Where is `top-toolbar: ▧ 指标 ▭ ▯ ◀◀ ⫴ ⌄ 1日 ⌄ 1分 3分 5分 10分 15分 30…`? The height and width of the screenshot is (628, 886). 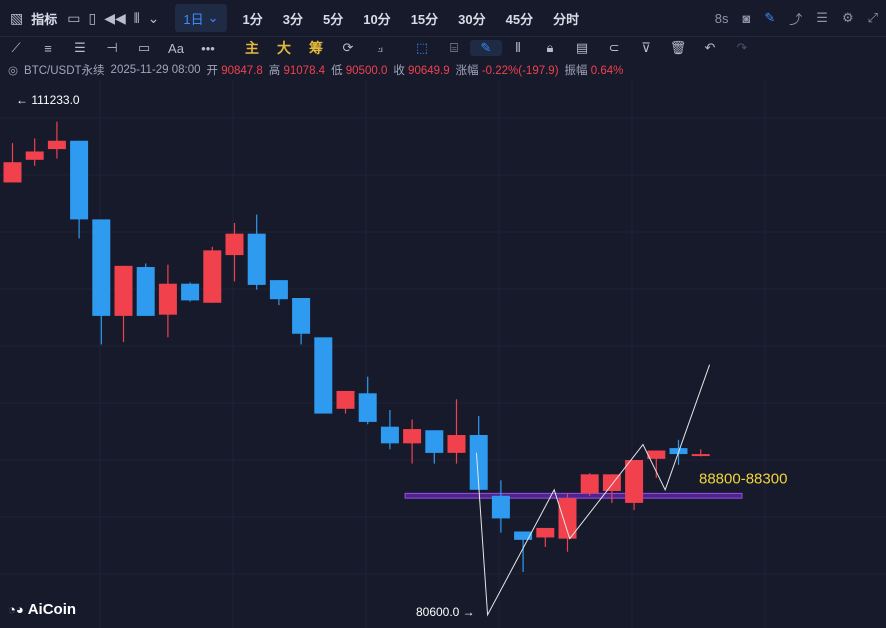 top-toolbar: ▧ 指标 ▭ ▯ ◀◀ ⫴ ⌄ 1日 ⌄ 1分 3分 5分 10分 15分 30… is located at coordinates (443, 18).